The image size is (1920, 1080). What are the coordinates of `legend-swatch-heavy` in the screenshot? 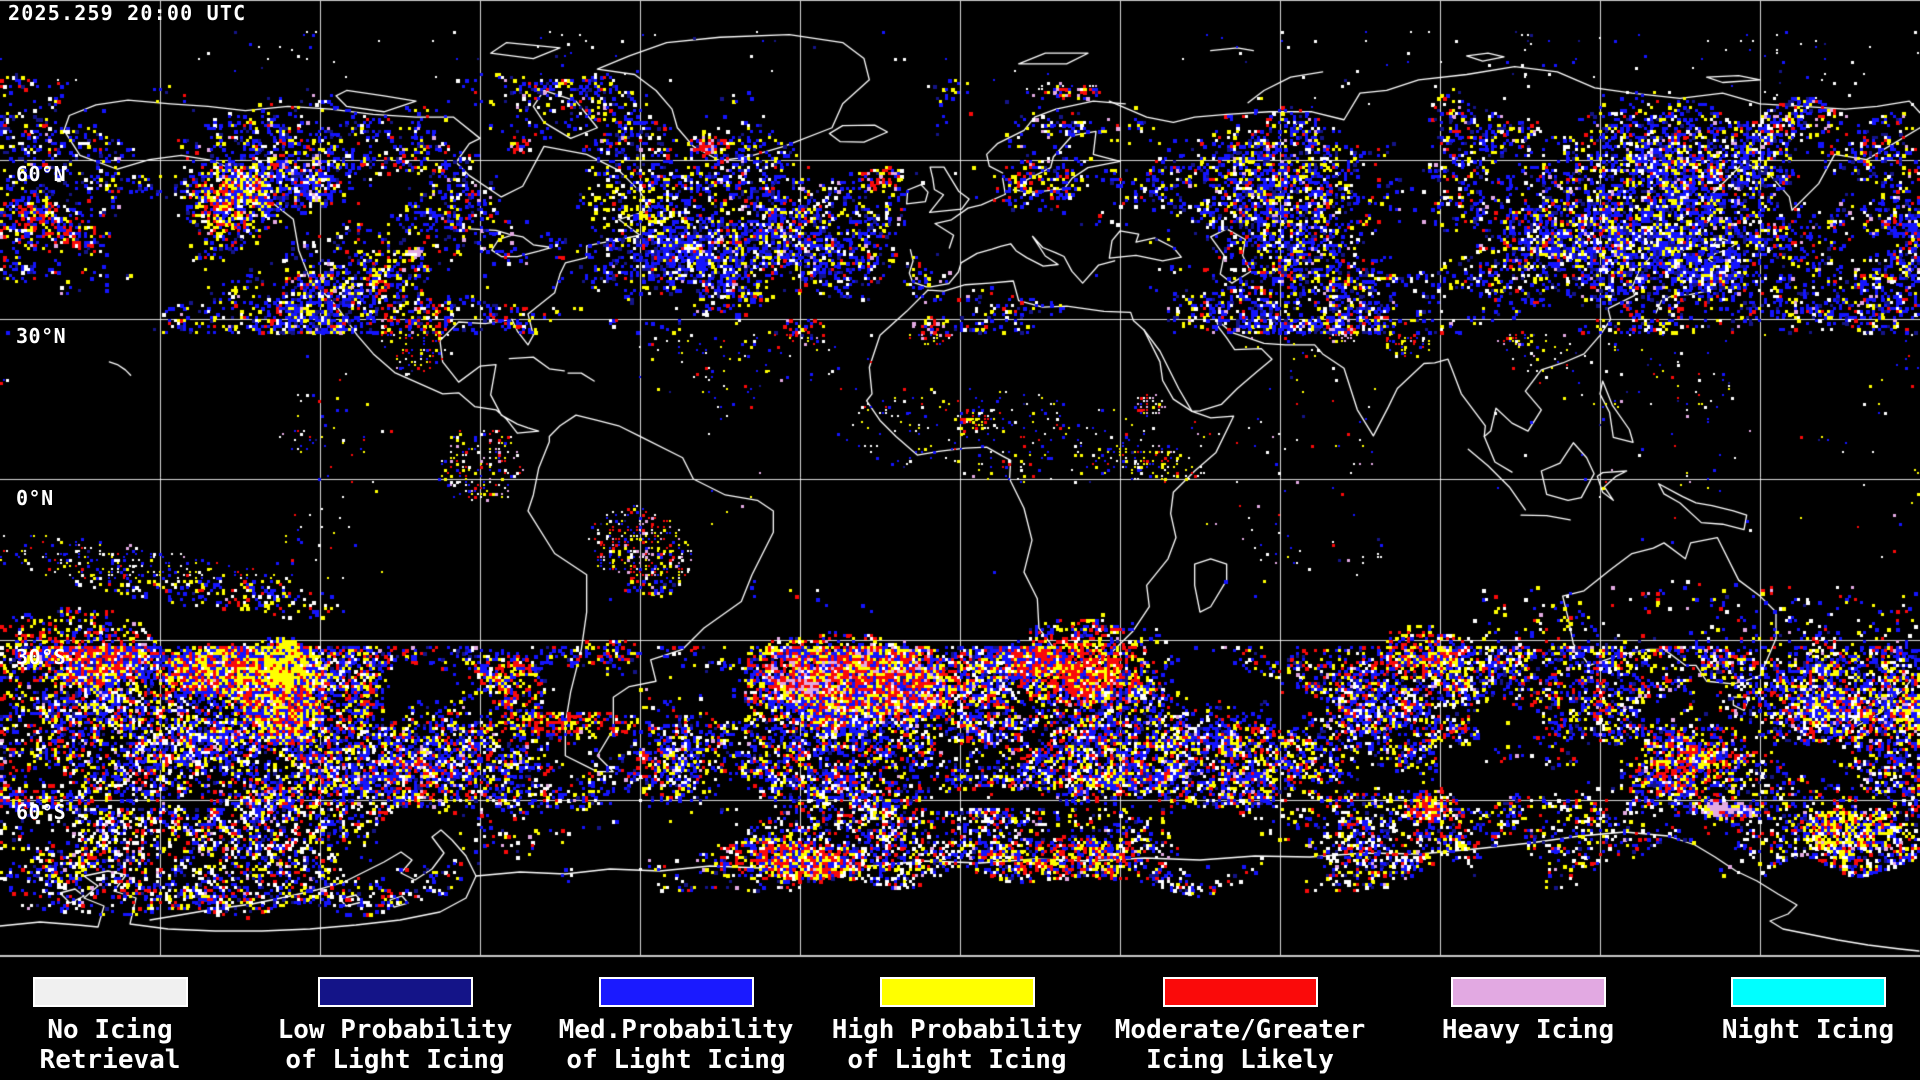 It's located at (1528, 992).